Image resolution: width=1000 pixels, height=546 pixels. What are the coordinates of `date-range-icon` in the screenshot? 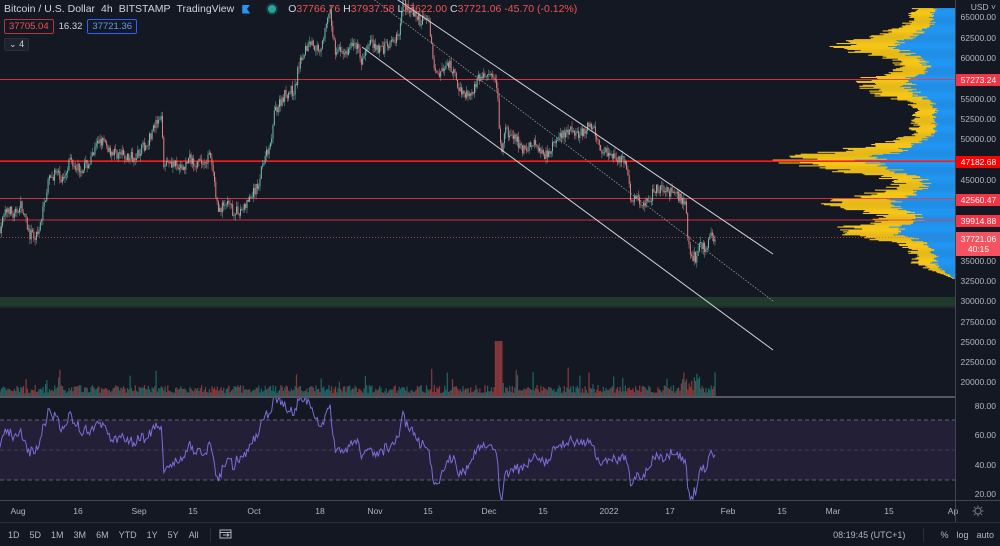 It's located at (226, 535).